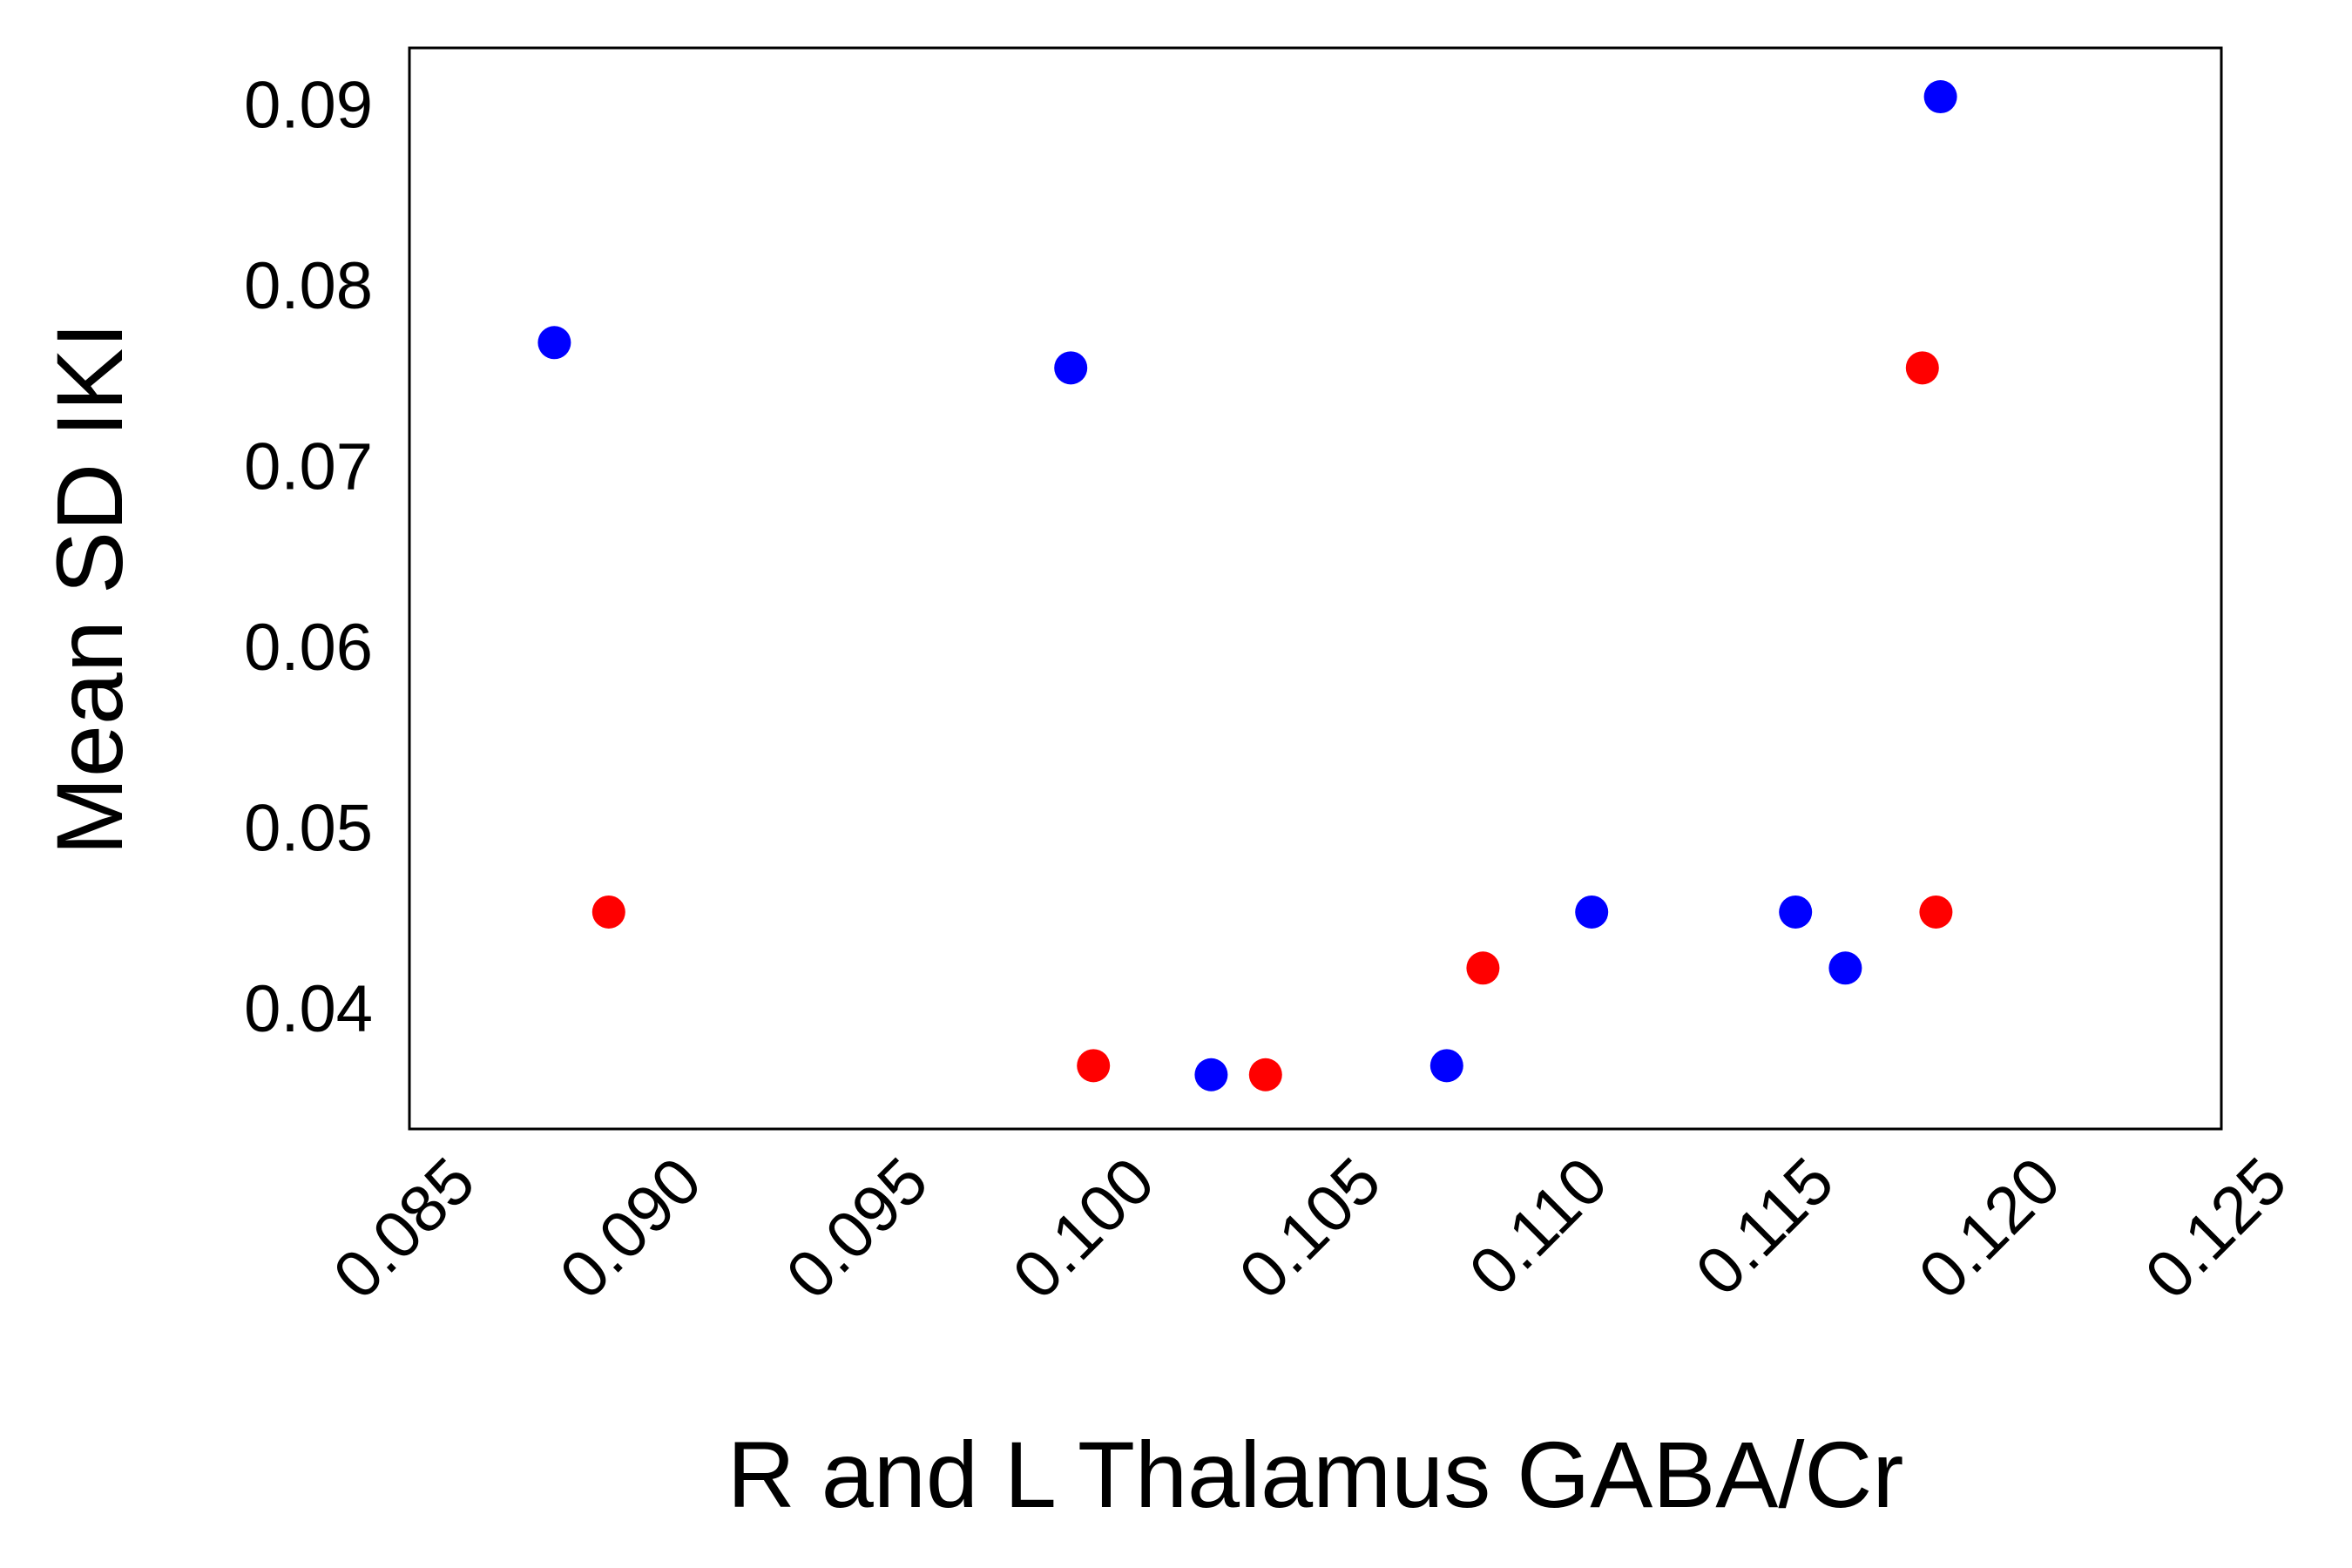  What do you see at coordinates (308, 648) in the screenshot?
I see `y-tick-label: 0.06` at bounding box center [308, 648].